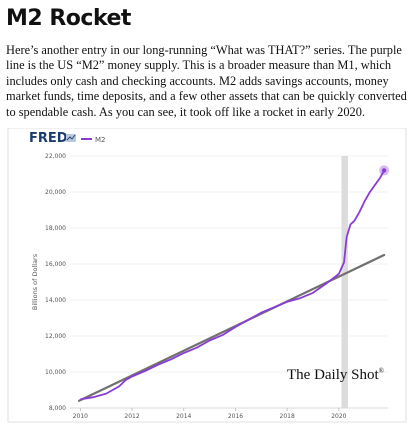 The image size is (416, 424). Describe the element at coordinates (55, 228) in the screenshot. I see `y-tick-label-5: 18,000` at that location.